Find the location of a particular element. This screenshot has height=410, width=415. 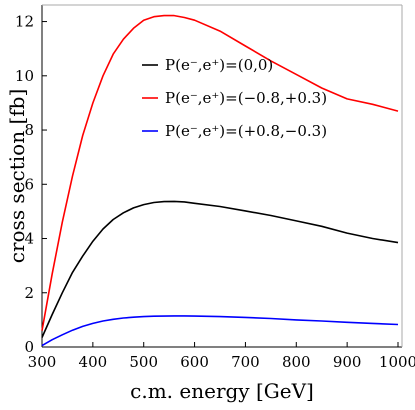

y-tick-label: 4 is located at coordinates (29, 239).